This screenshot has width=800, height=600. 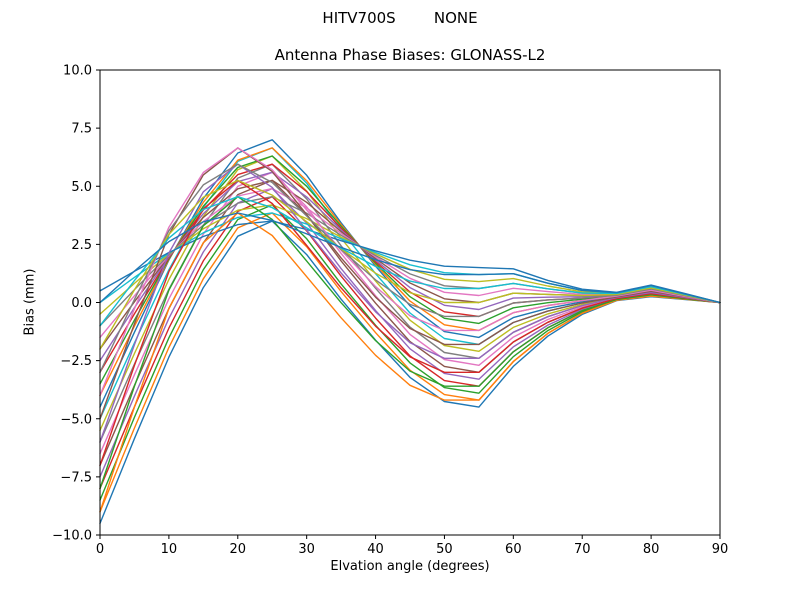 I want to click on y-tick-label: −7.5, so click(x=76, y=477).